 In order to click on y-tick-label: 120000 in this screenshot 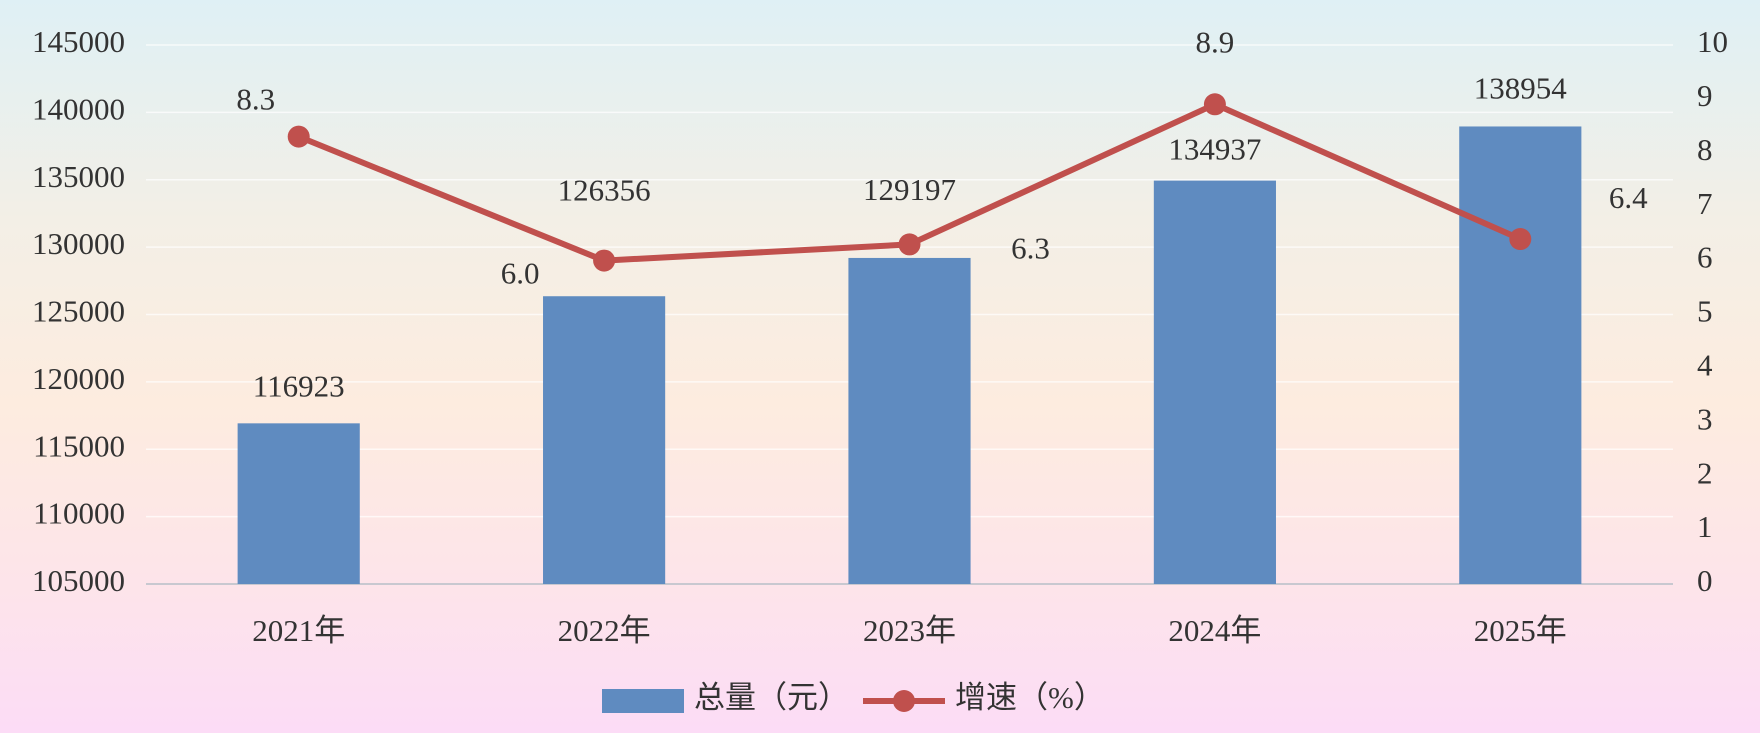, I will do `click(78, 378)`.